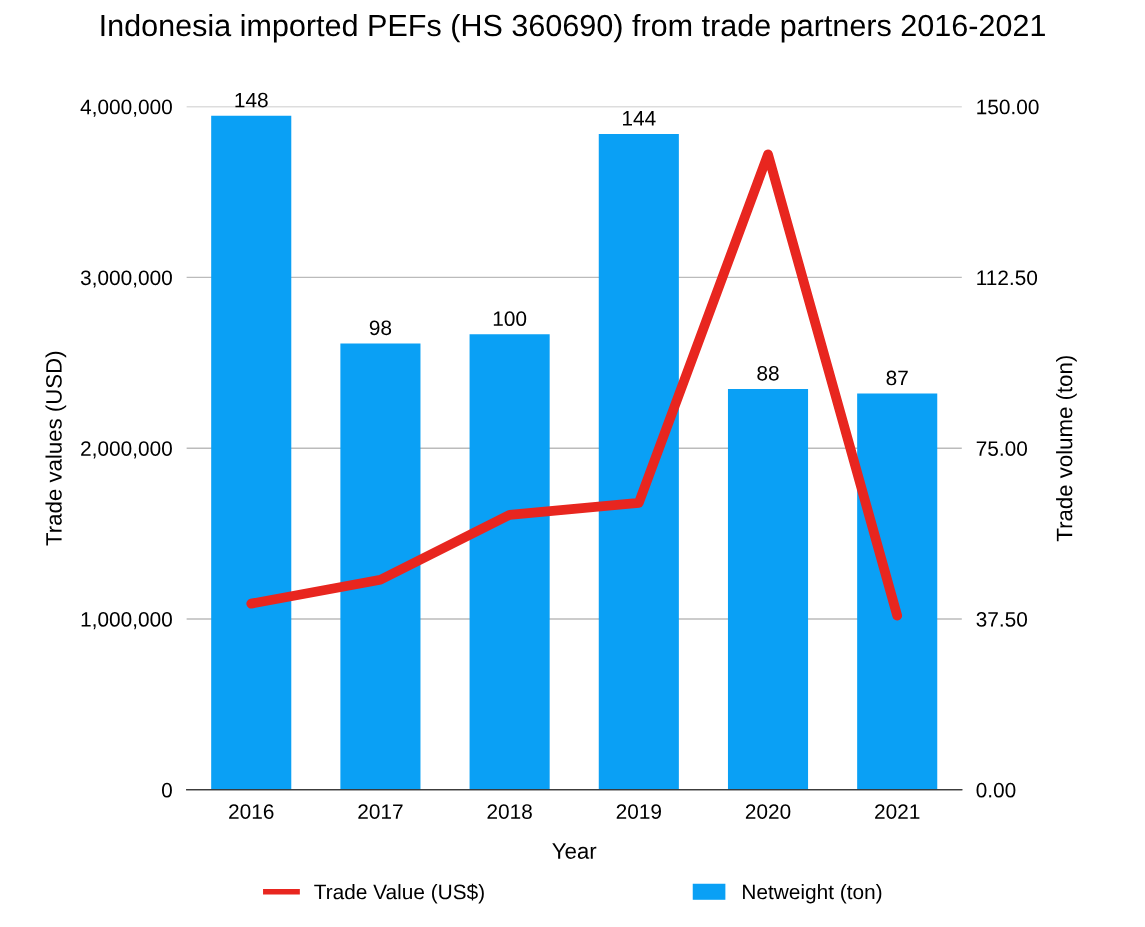  I want to click on y-tick-label: 2,000,000, so click(126, 450).